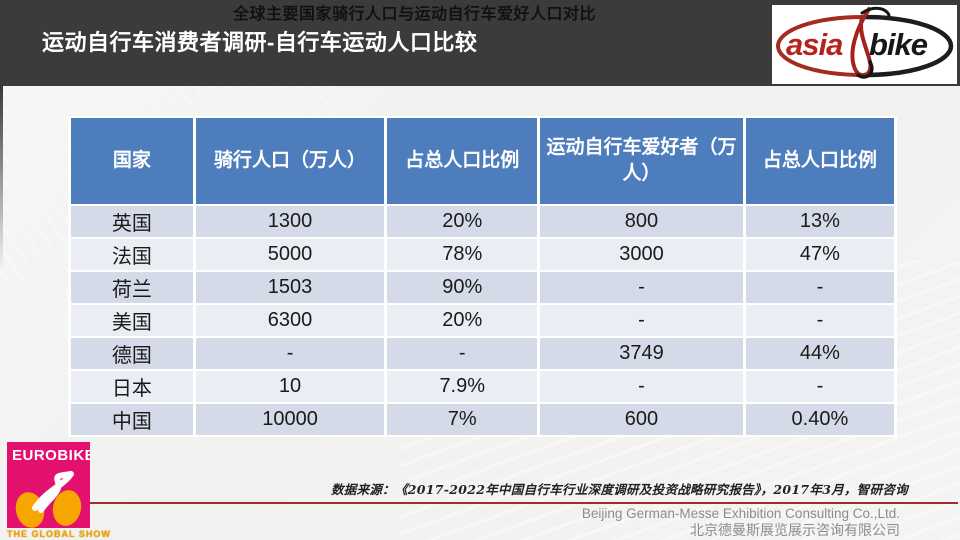  Describe the element at coordinates (290, 161) in the screenshot. I see `column-header-cycling-population: 骑行人口（万人）` at that location.